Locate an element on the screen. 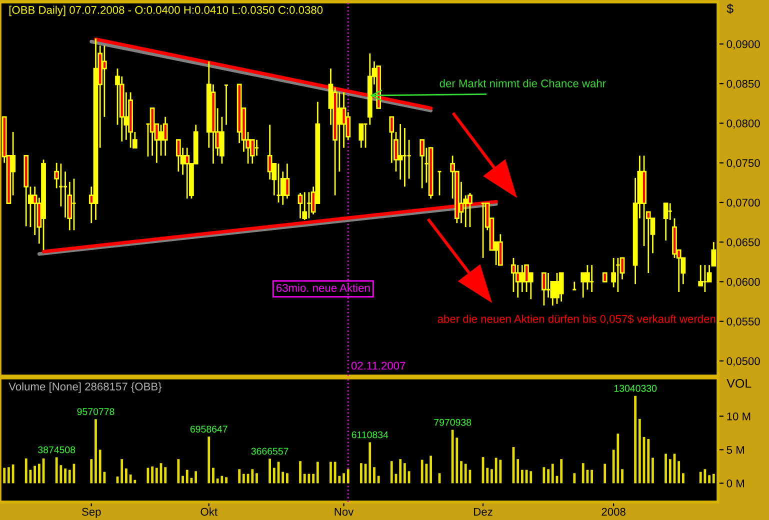 This screenshot has width=769, height=520. data-label: 6958647 is located at coordinates (209, 429).